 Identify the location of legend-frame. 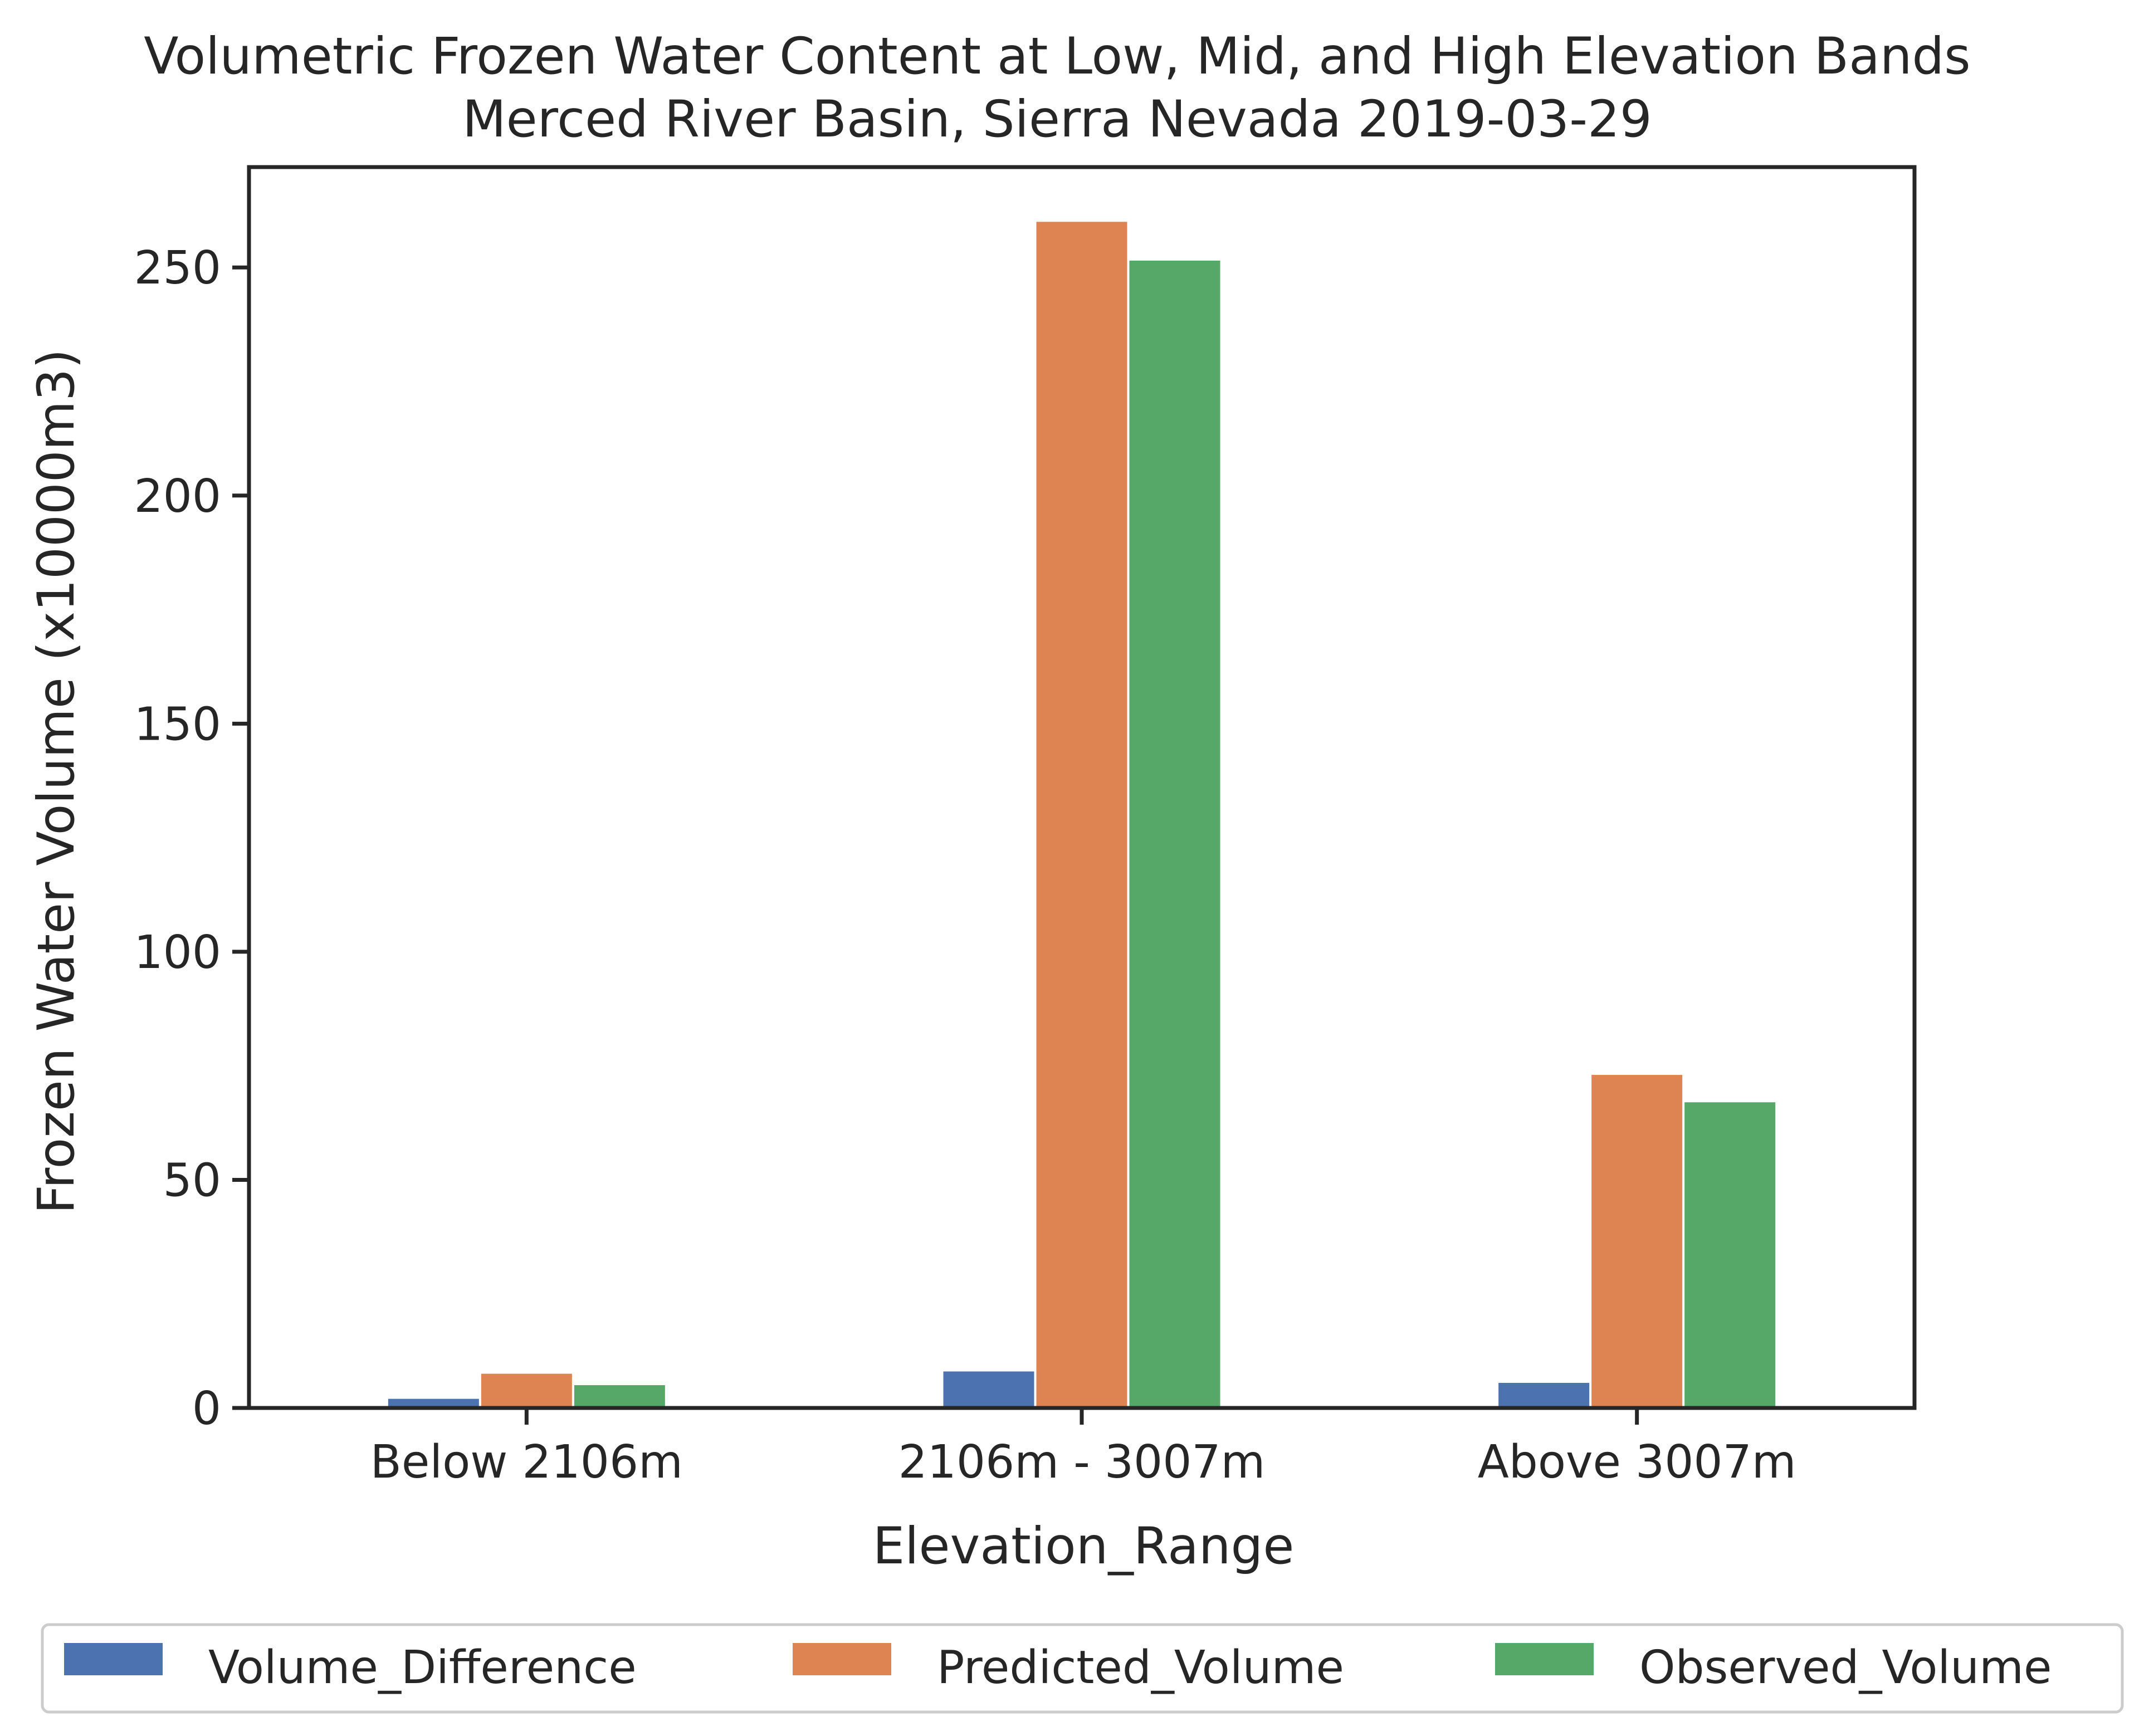
(1082, 1668).